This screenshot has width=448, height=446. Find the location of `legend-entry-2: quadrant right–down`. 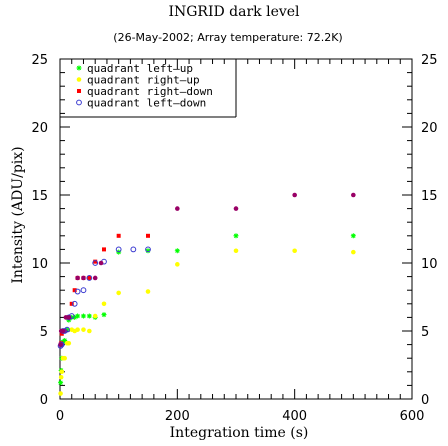

legend-entry-2: quadrant right–down is located at coordinates (145, 91).